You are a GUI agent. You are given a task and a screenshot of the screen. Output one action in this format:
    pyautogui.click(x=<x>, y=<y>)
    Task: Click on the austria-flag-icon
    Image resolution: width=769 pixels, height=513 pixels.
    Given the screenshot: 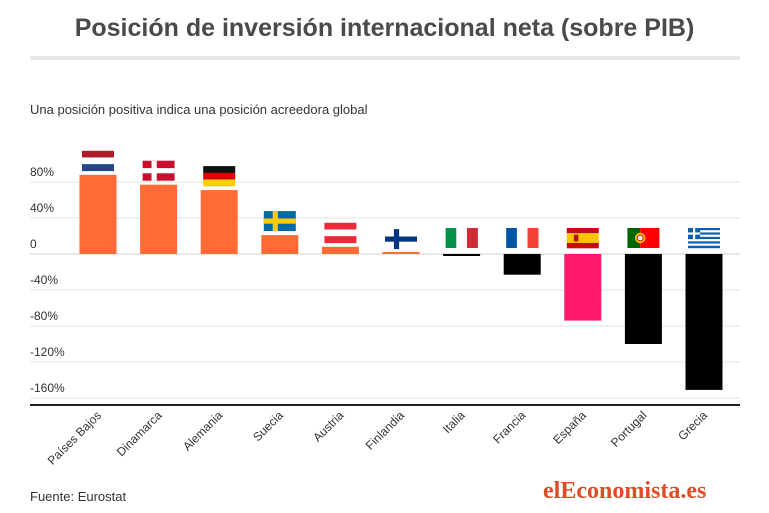 What is the action you would take?
    pyautogui.click(x=340, y=233)
    